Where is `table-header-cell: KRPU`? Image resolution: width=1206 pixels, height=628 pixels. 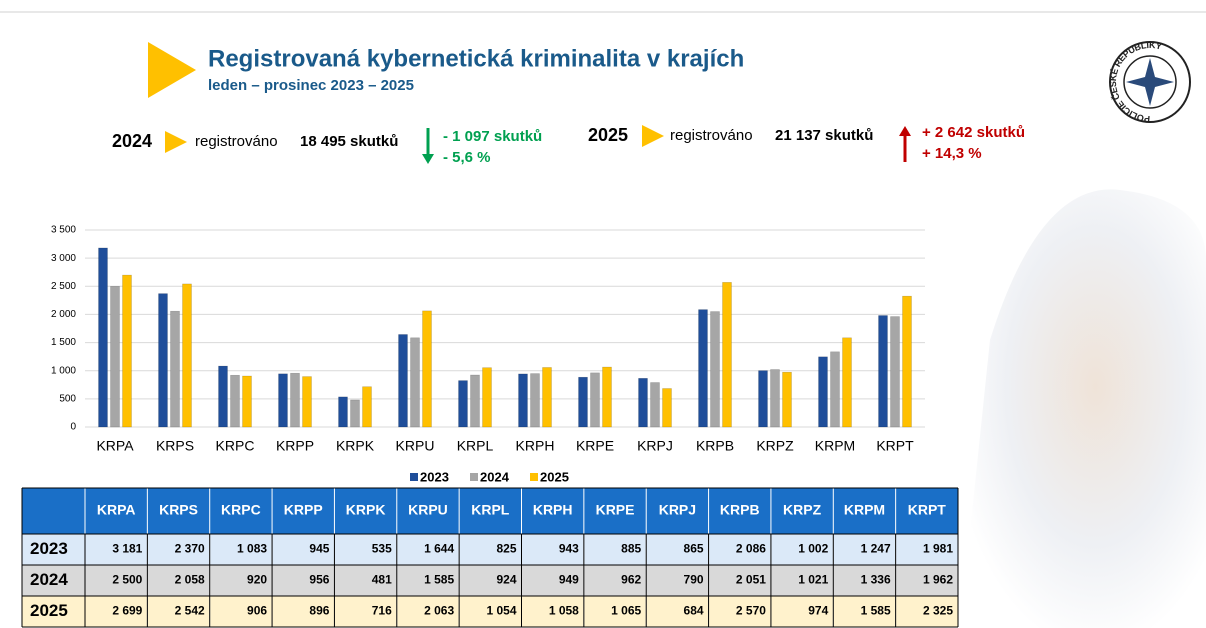 table-header-cell: KRPU is located at coordinates (428, 510).